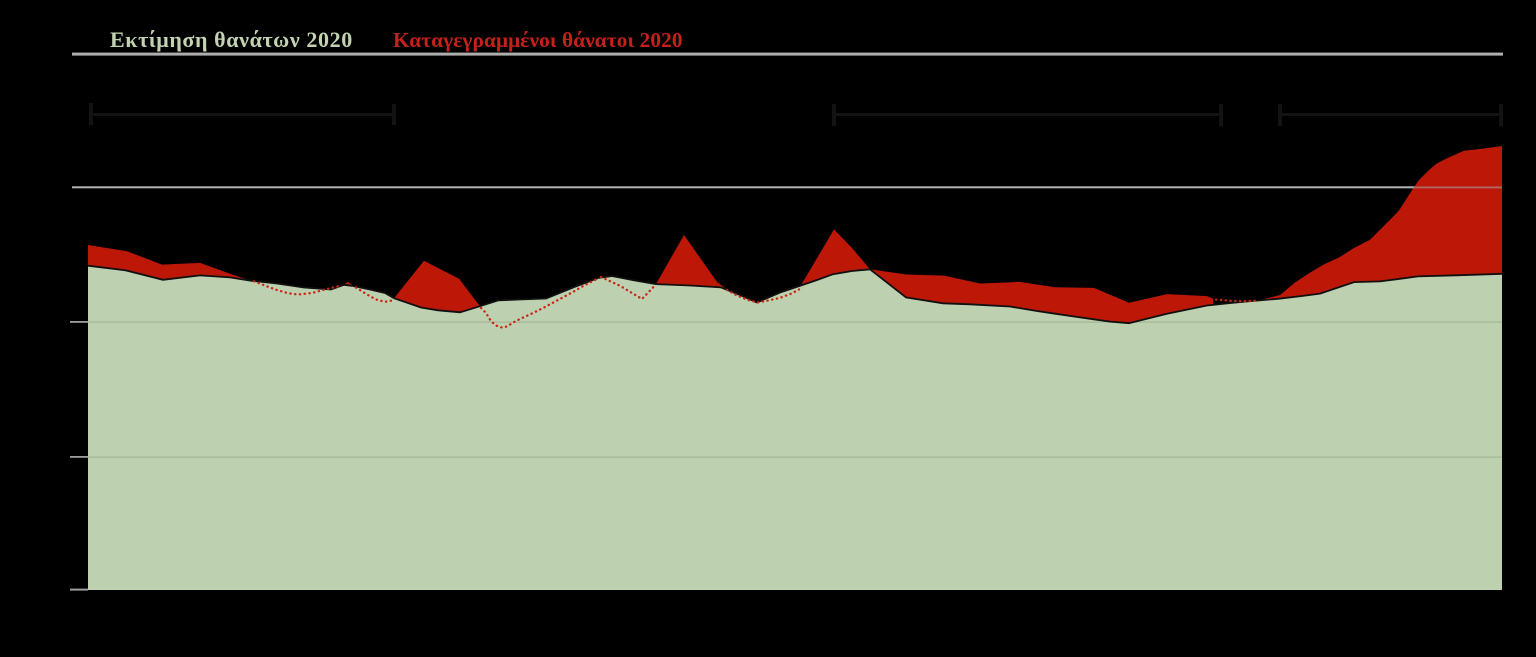 The height and width of the screenshot is (657, 1536). I want to click on svg-text: Αύγ., so click(896, 607).